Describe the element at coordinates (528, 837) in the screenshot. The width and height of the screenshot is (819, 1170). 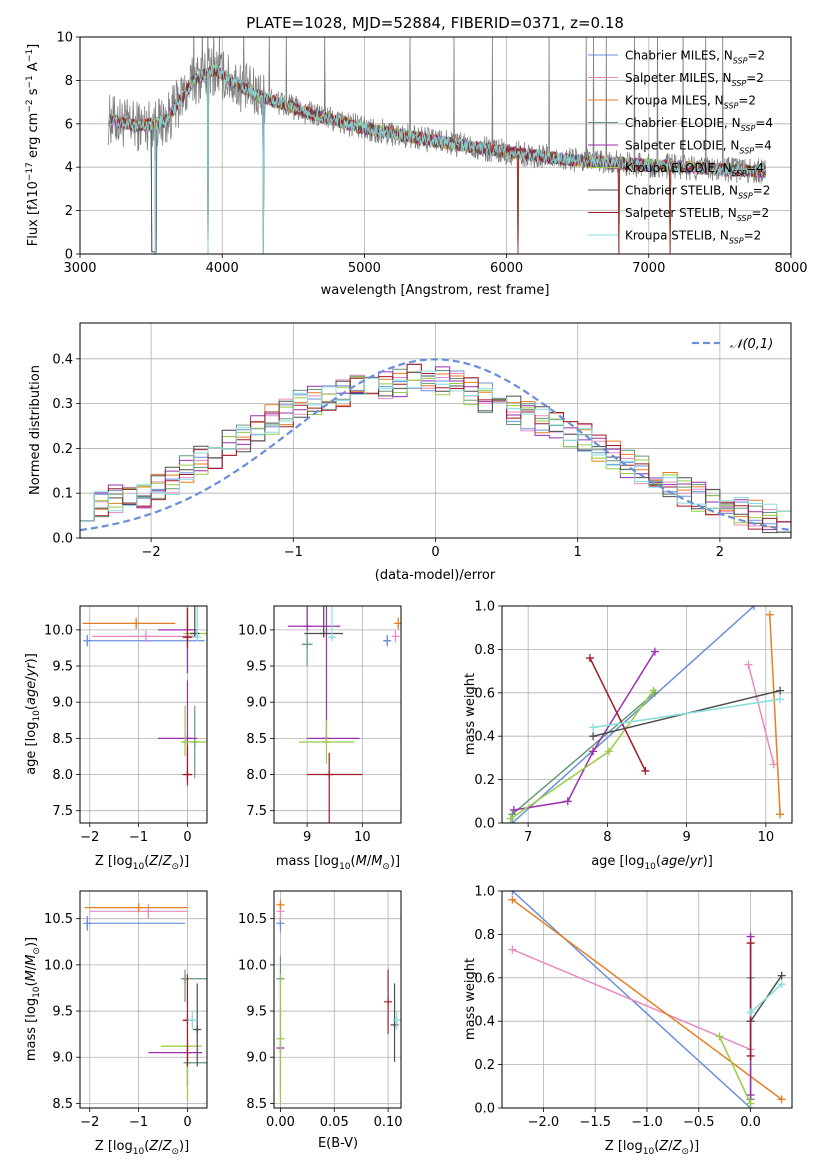
I see `weight-vs-age-xtick-label-0: 7` at that location.